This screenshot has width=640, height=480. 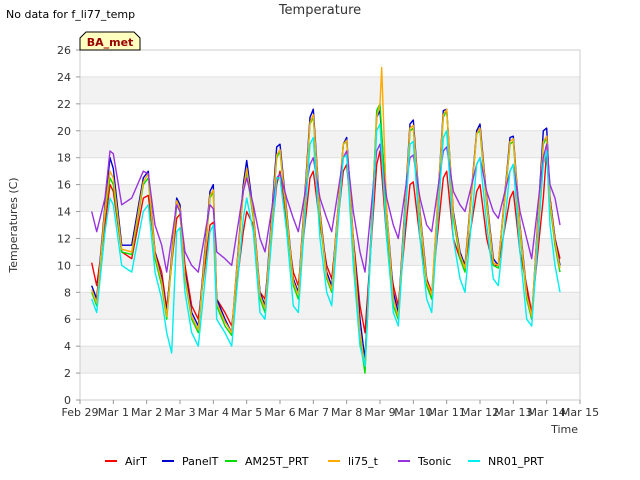 What do you see at coordinates (516, 461) in the screenshot?
I see `legend-label-nr01-prt: NR01_PRT` at bounding box center [516, 461].